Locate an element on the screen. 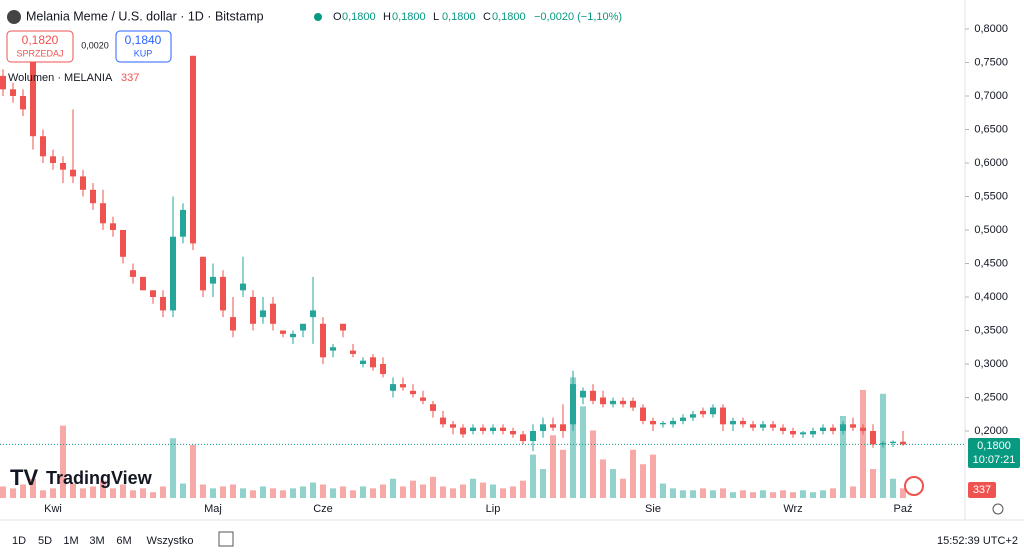  y-tick-label: 0,7000 is located at coordinates (991, 96).